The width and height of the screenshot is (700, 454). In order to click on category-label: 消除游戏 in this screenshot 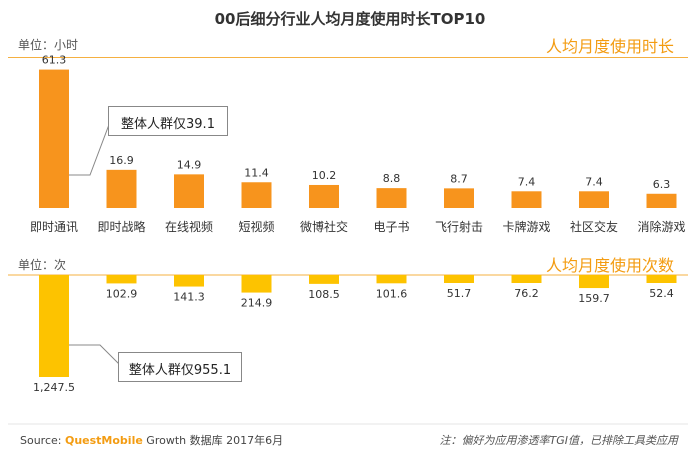, I will do `click(661, 226)`.